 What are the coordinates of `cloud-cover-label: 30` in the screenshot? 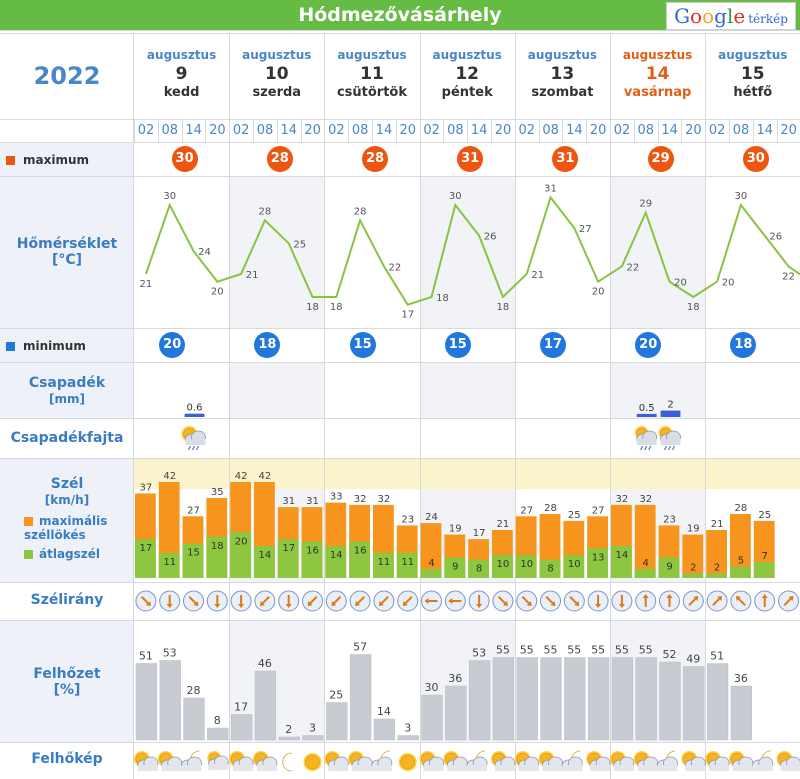 It's located at (432, 687).